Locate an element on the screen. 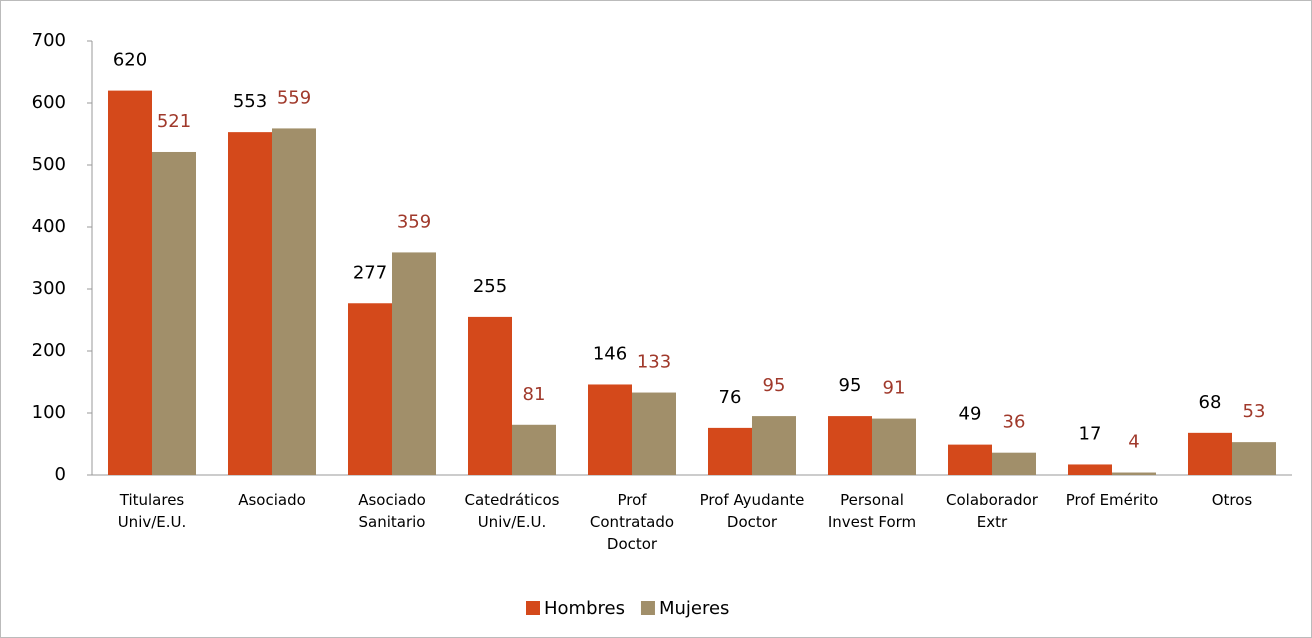 The height and width of the screenshot is (638, 1312). y-tick-label: 600 is located at coordinates (49, 102).